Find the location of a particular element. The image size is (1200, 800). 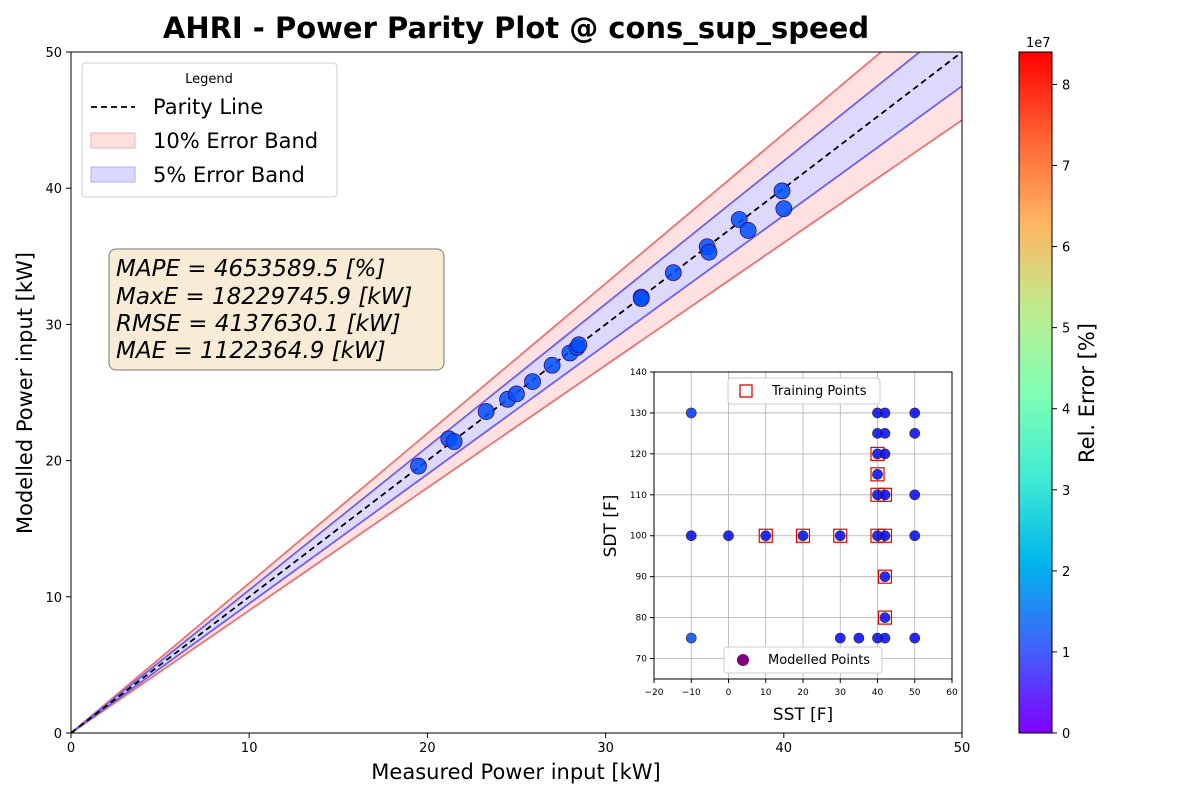

metric-maxe: MaxE = 18229745.9 [kW] is located at coordinates (264, 297).